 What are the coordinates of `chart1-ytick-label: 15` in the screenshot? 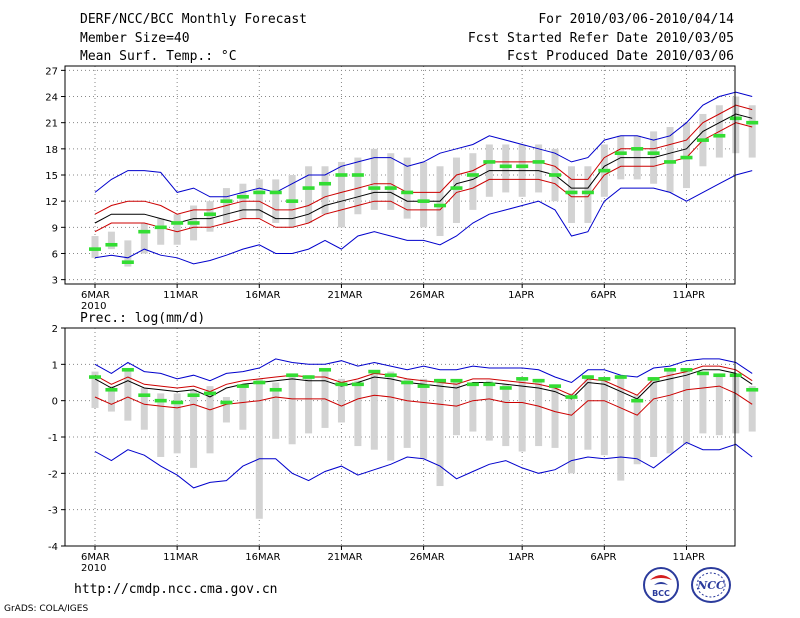 It's located at (51, 176).